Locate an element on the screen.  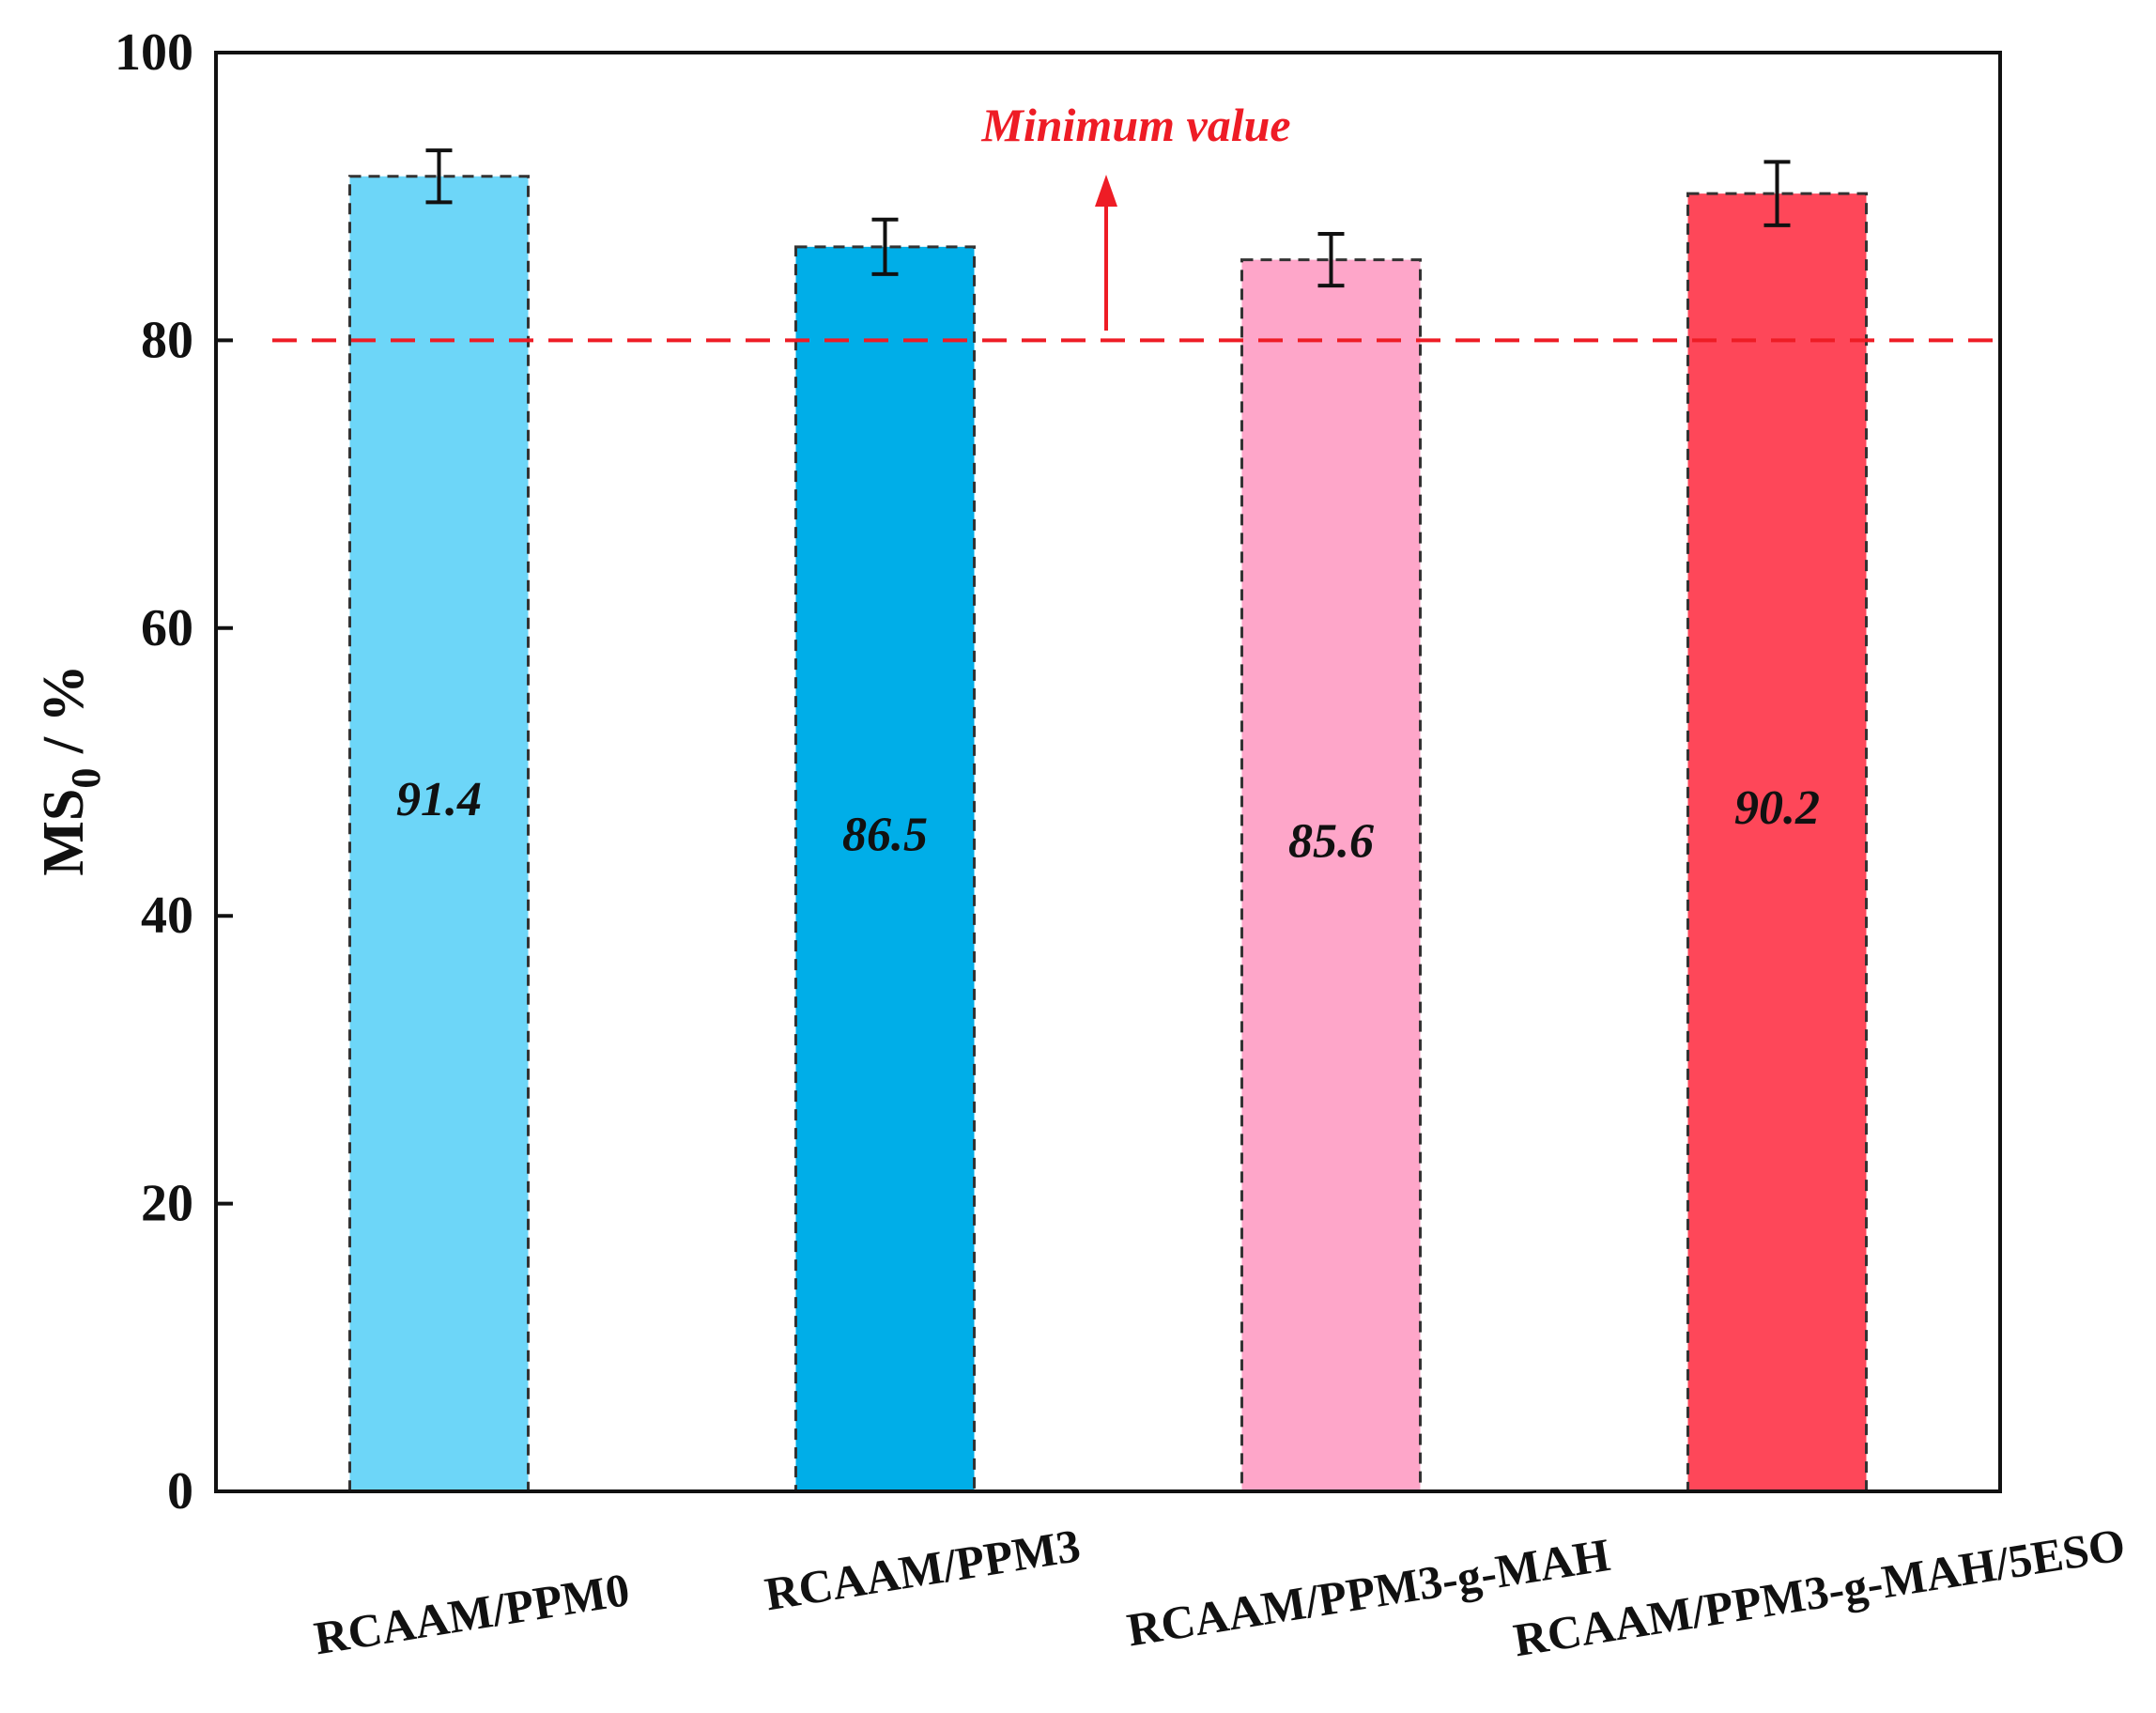
y-tick-label-100: 100 is located at coordinates (154, 53).